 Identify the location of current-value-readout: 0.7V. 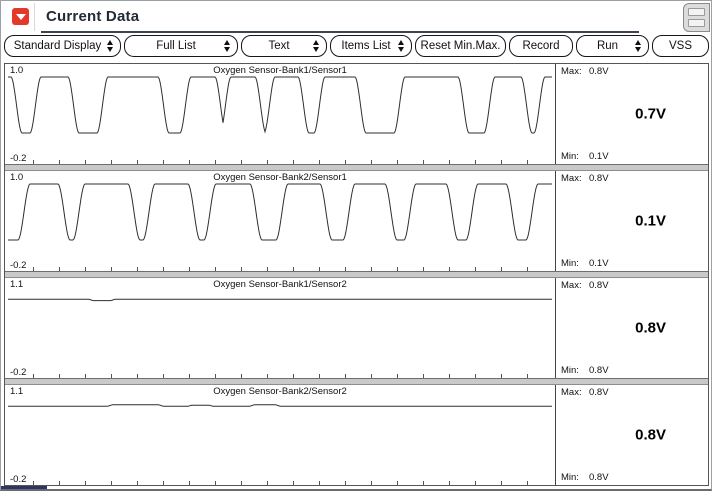
(650, 114).